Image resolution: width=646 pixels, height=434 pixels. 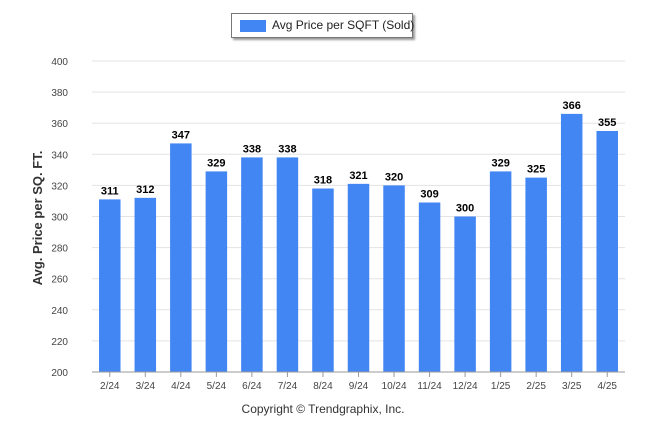 I want to click on copyright-text: Copyright © Trendgraphix, Inc., so click(x=323, y=409).